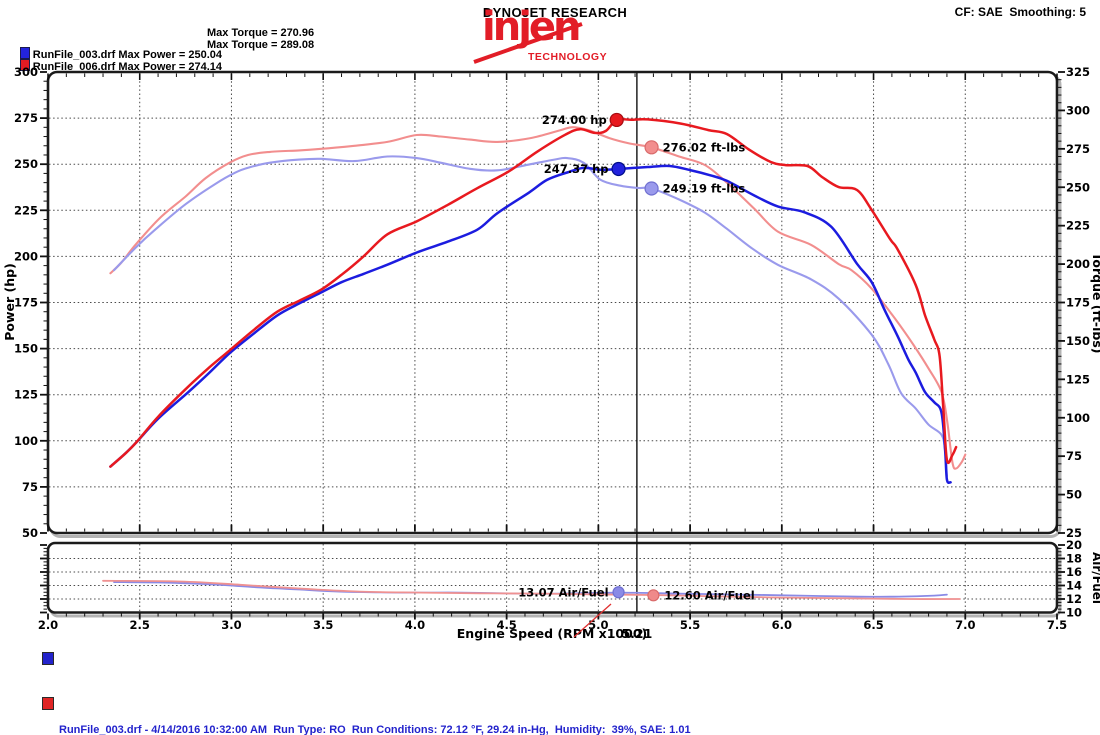 The height and width of the screenshot is (735, 1100). Describe the element at coordinates (782, 625) in the screenshot. I see `svg-text: 6.0` at that location.